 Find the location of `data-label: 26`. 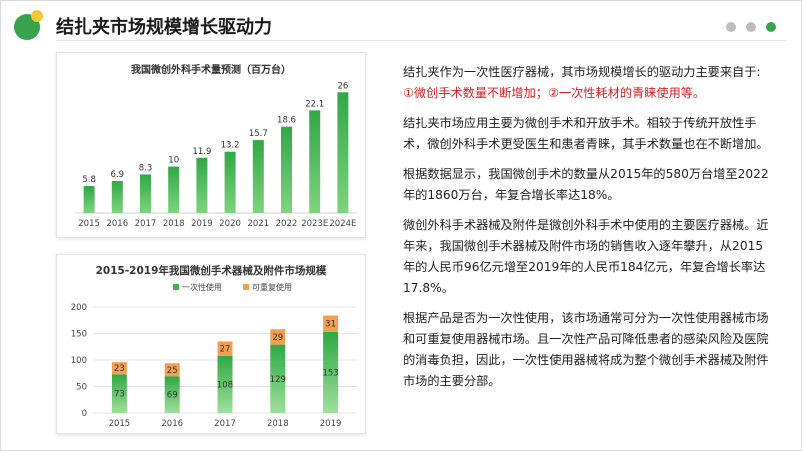

data-label: 26 is located at coordinates (342, 86).